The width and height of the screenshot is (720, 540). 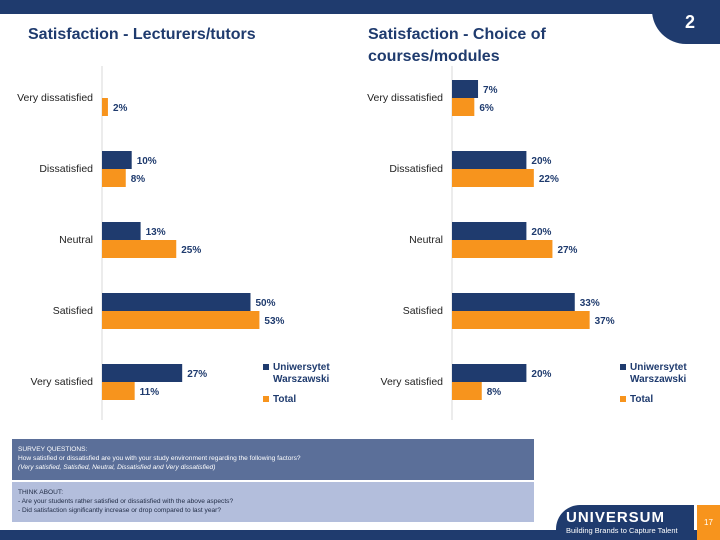 What do you see at coordinates (549, 179) in the screenshot?
I see `data-label: 22%` at bounding box center [549, 179].